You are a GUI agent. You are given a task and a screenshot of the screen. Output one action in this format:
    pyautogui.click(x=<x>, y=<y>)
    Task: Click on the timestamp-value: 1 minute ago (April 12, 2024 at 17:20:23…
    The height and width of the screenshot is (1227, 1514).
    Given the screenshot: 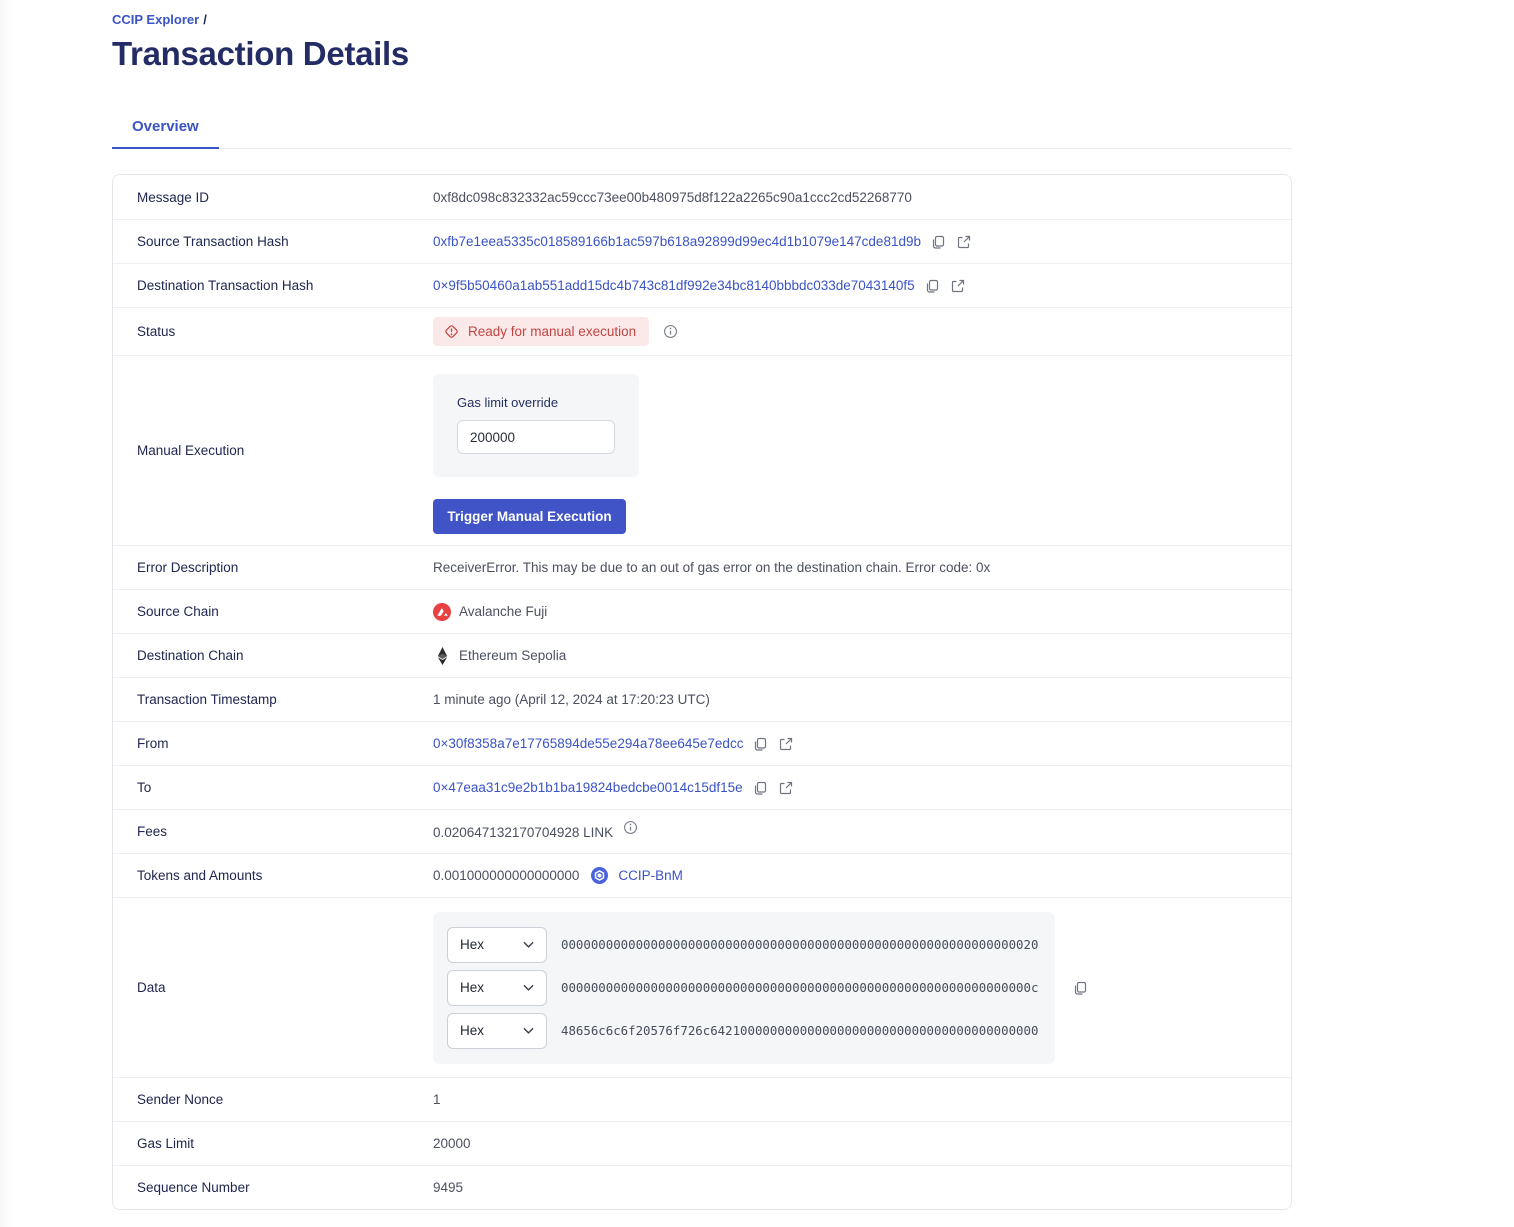 What is the action you would take?
    pyautogui.click(x=571, y=699)
    